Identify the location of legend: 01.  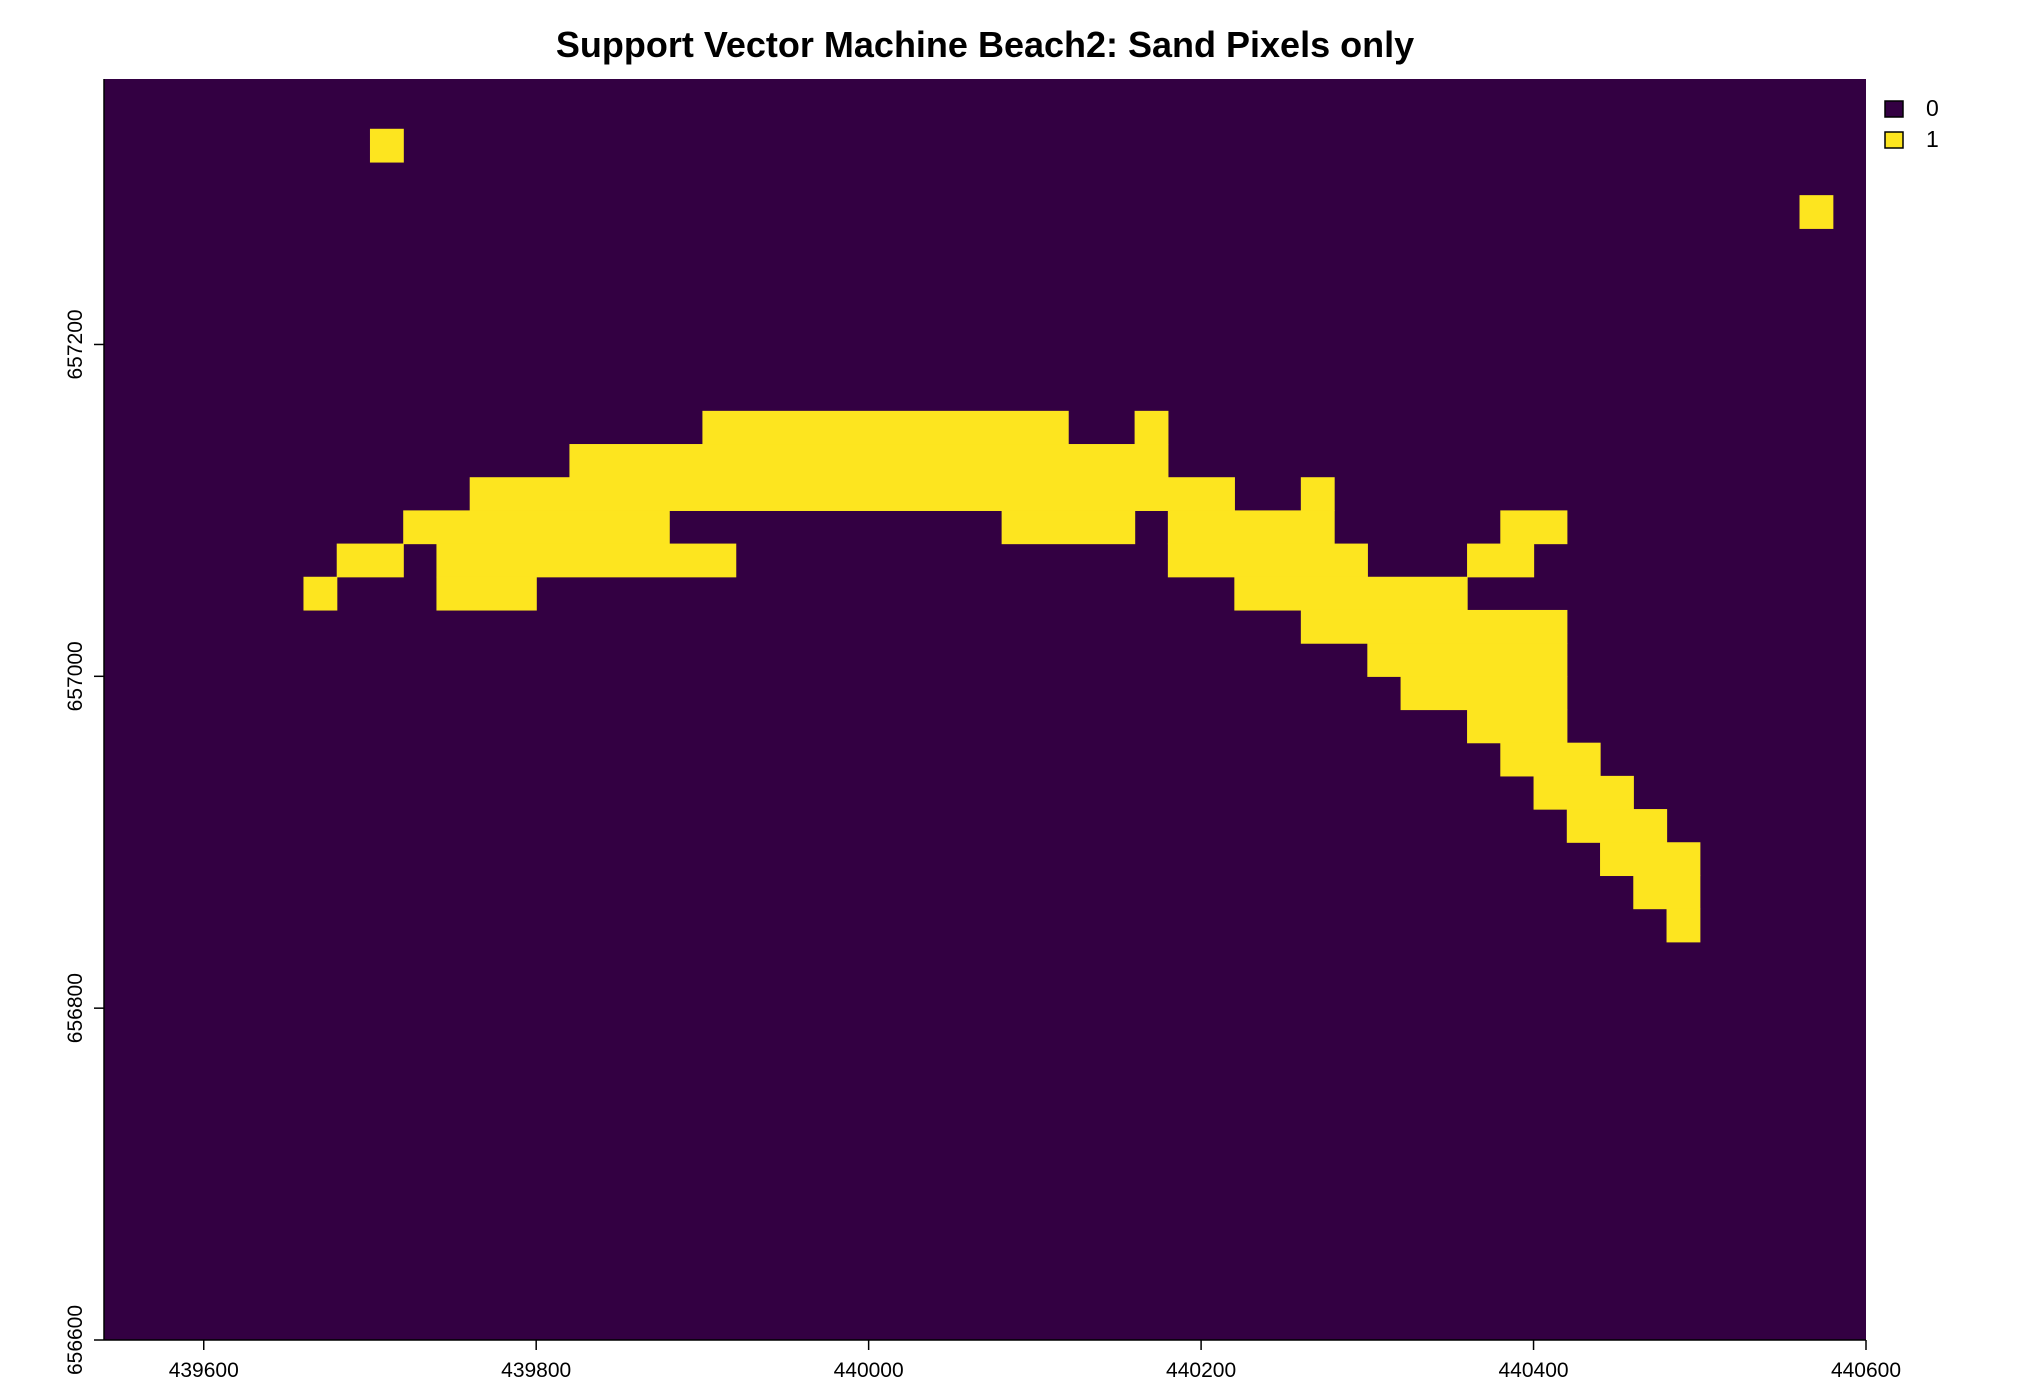
(1911, 123).